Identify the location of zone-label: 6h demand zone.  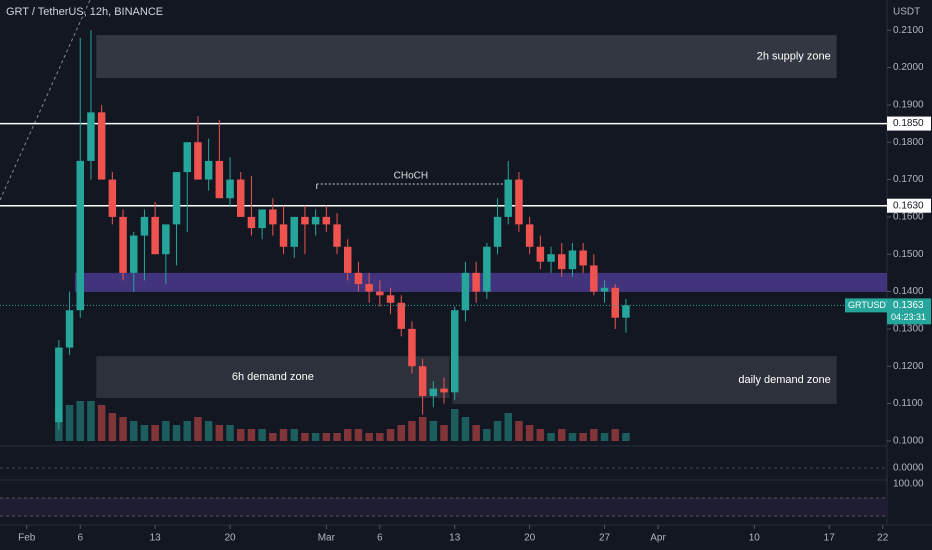
(273, 377).